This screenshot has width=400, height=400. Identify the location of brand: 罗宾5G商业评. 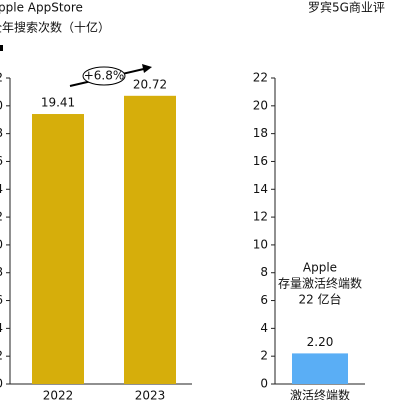
(346, 7).